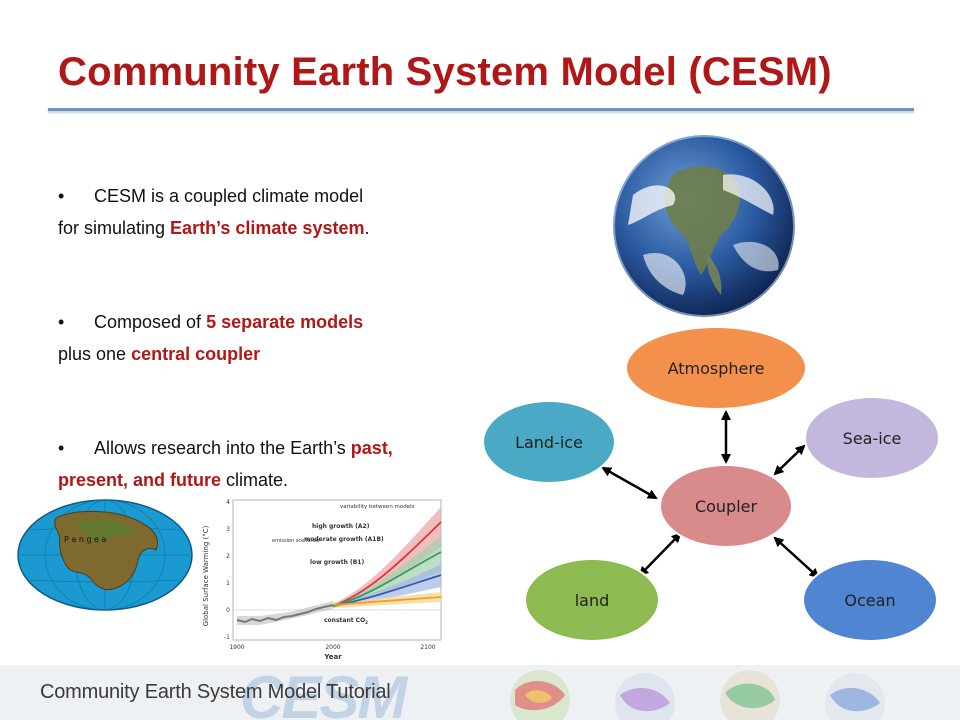 Image resolution: width=960 pixels, height=720 pixels. I want to click on y-tick: 0, so click(228, 610).